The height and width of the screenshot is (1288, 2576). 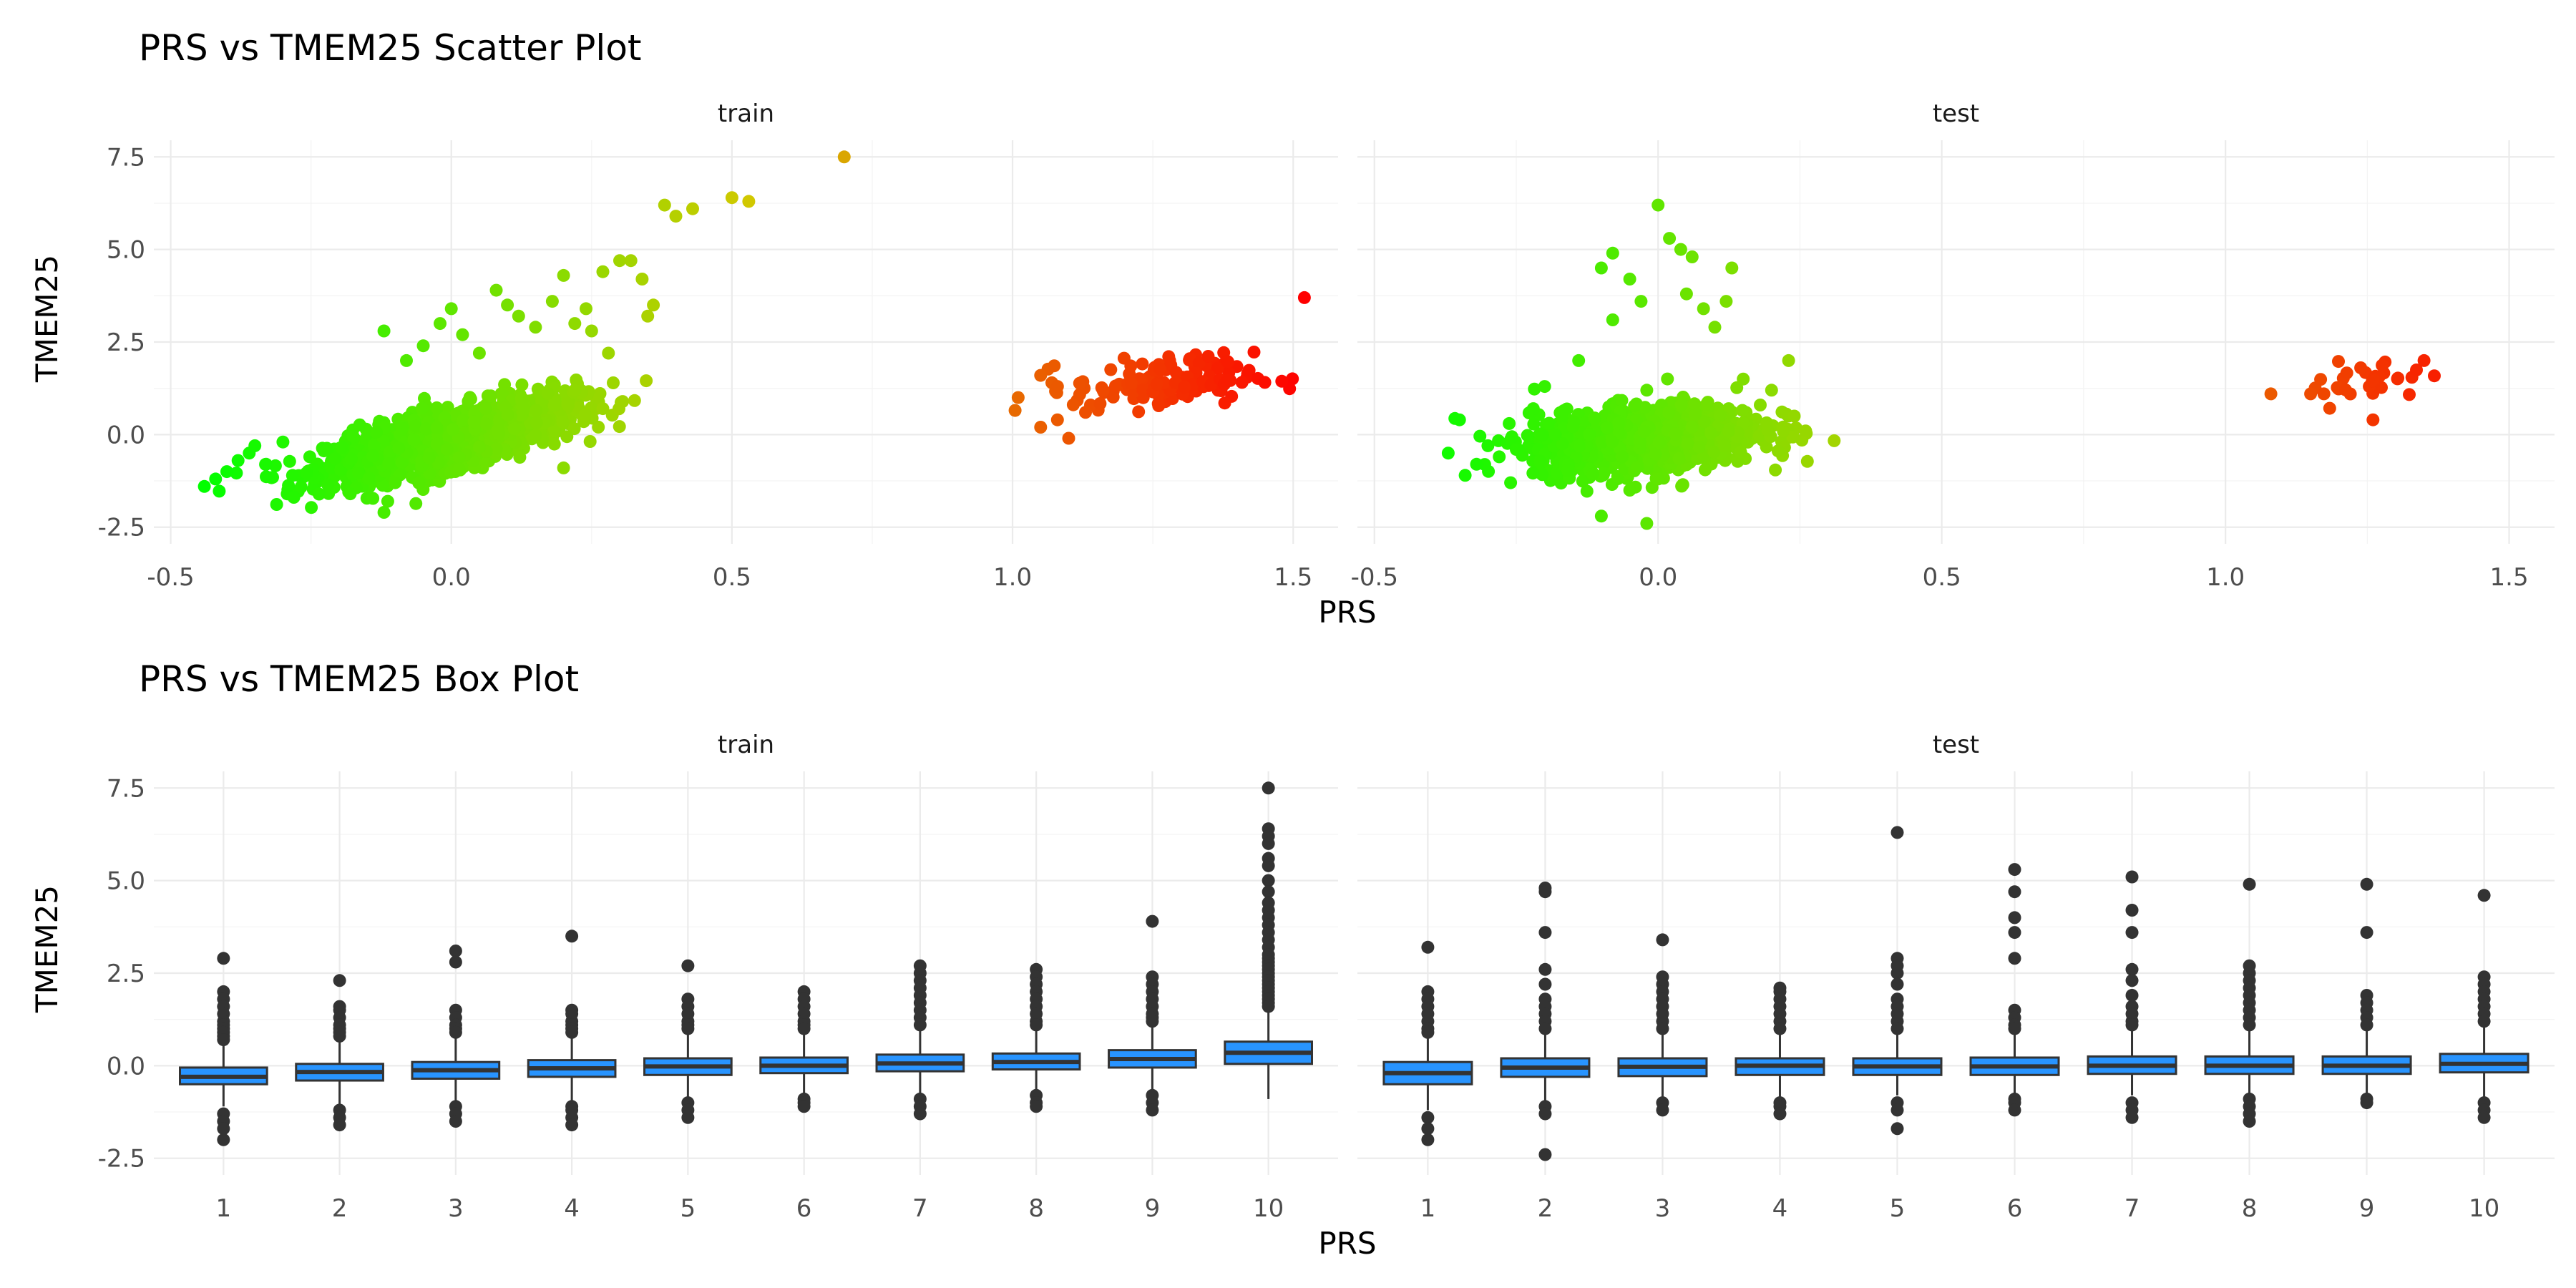 What do you see at coordinates (2225, 577) in the screenshot?
I see `x-tick-label: 1.0` at bounding box center [2225, 577].